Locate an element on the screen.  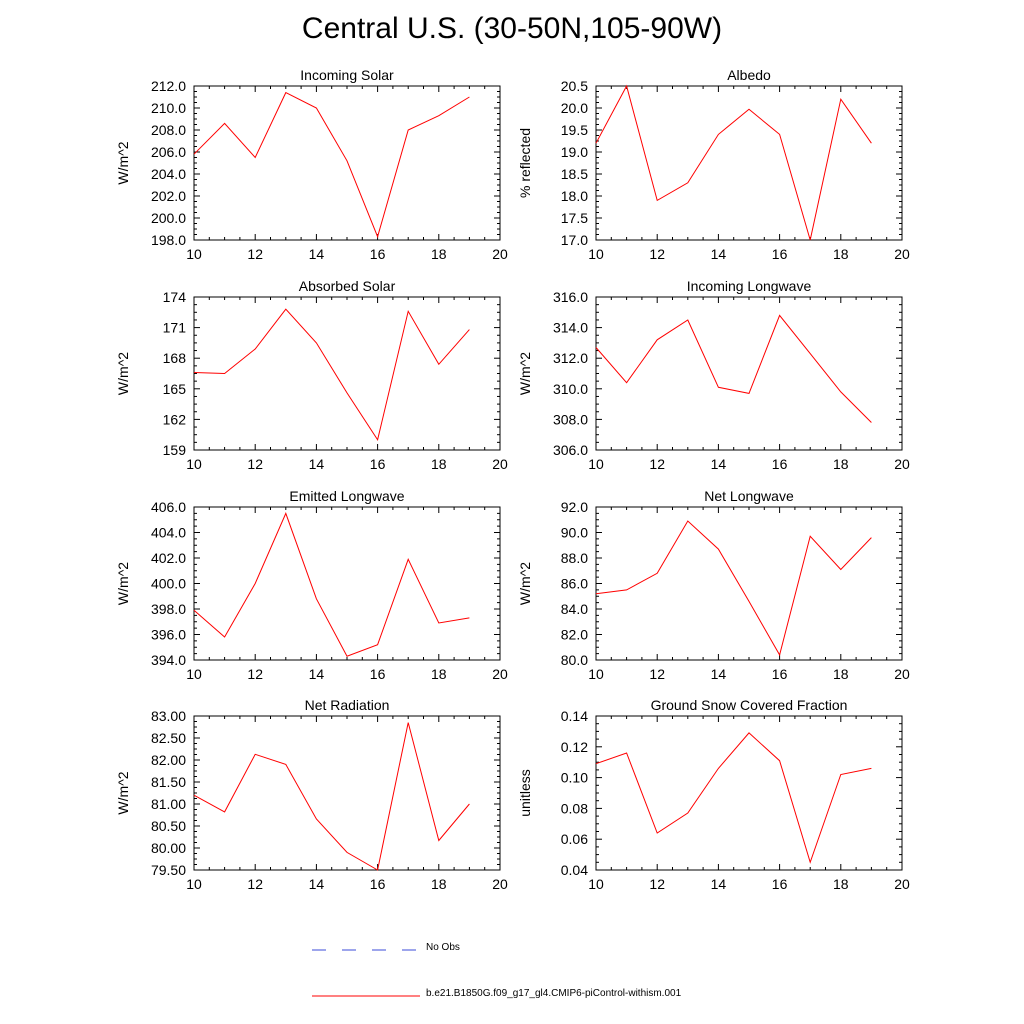
y-tick-label: 88.0 is located at coordinates (574, 558).